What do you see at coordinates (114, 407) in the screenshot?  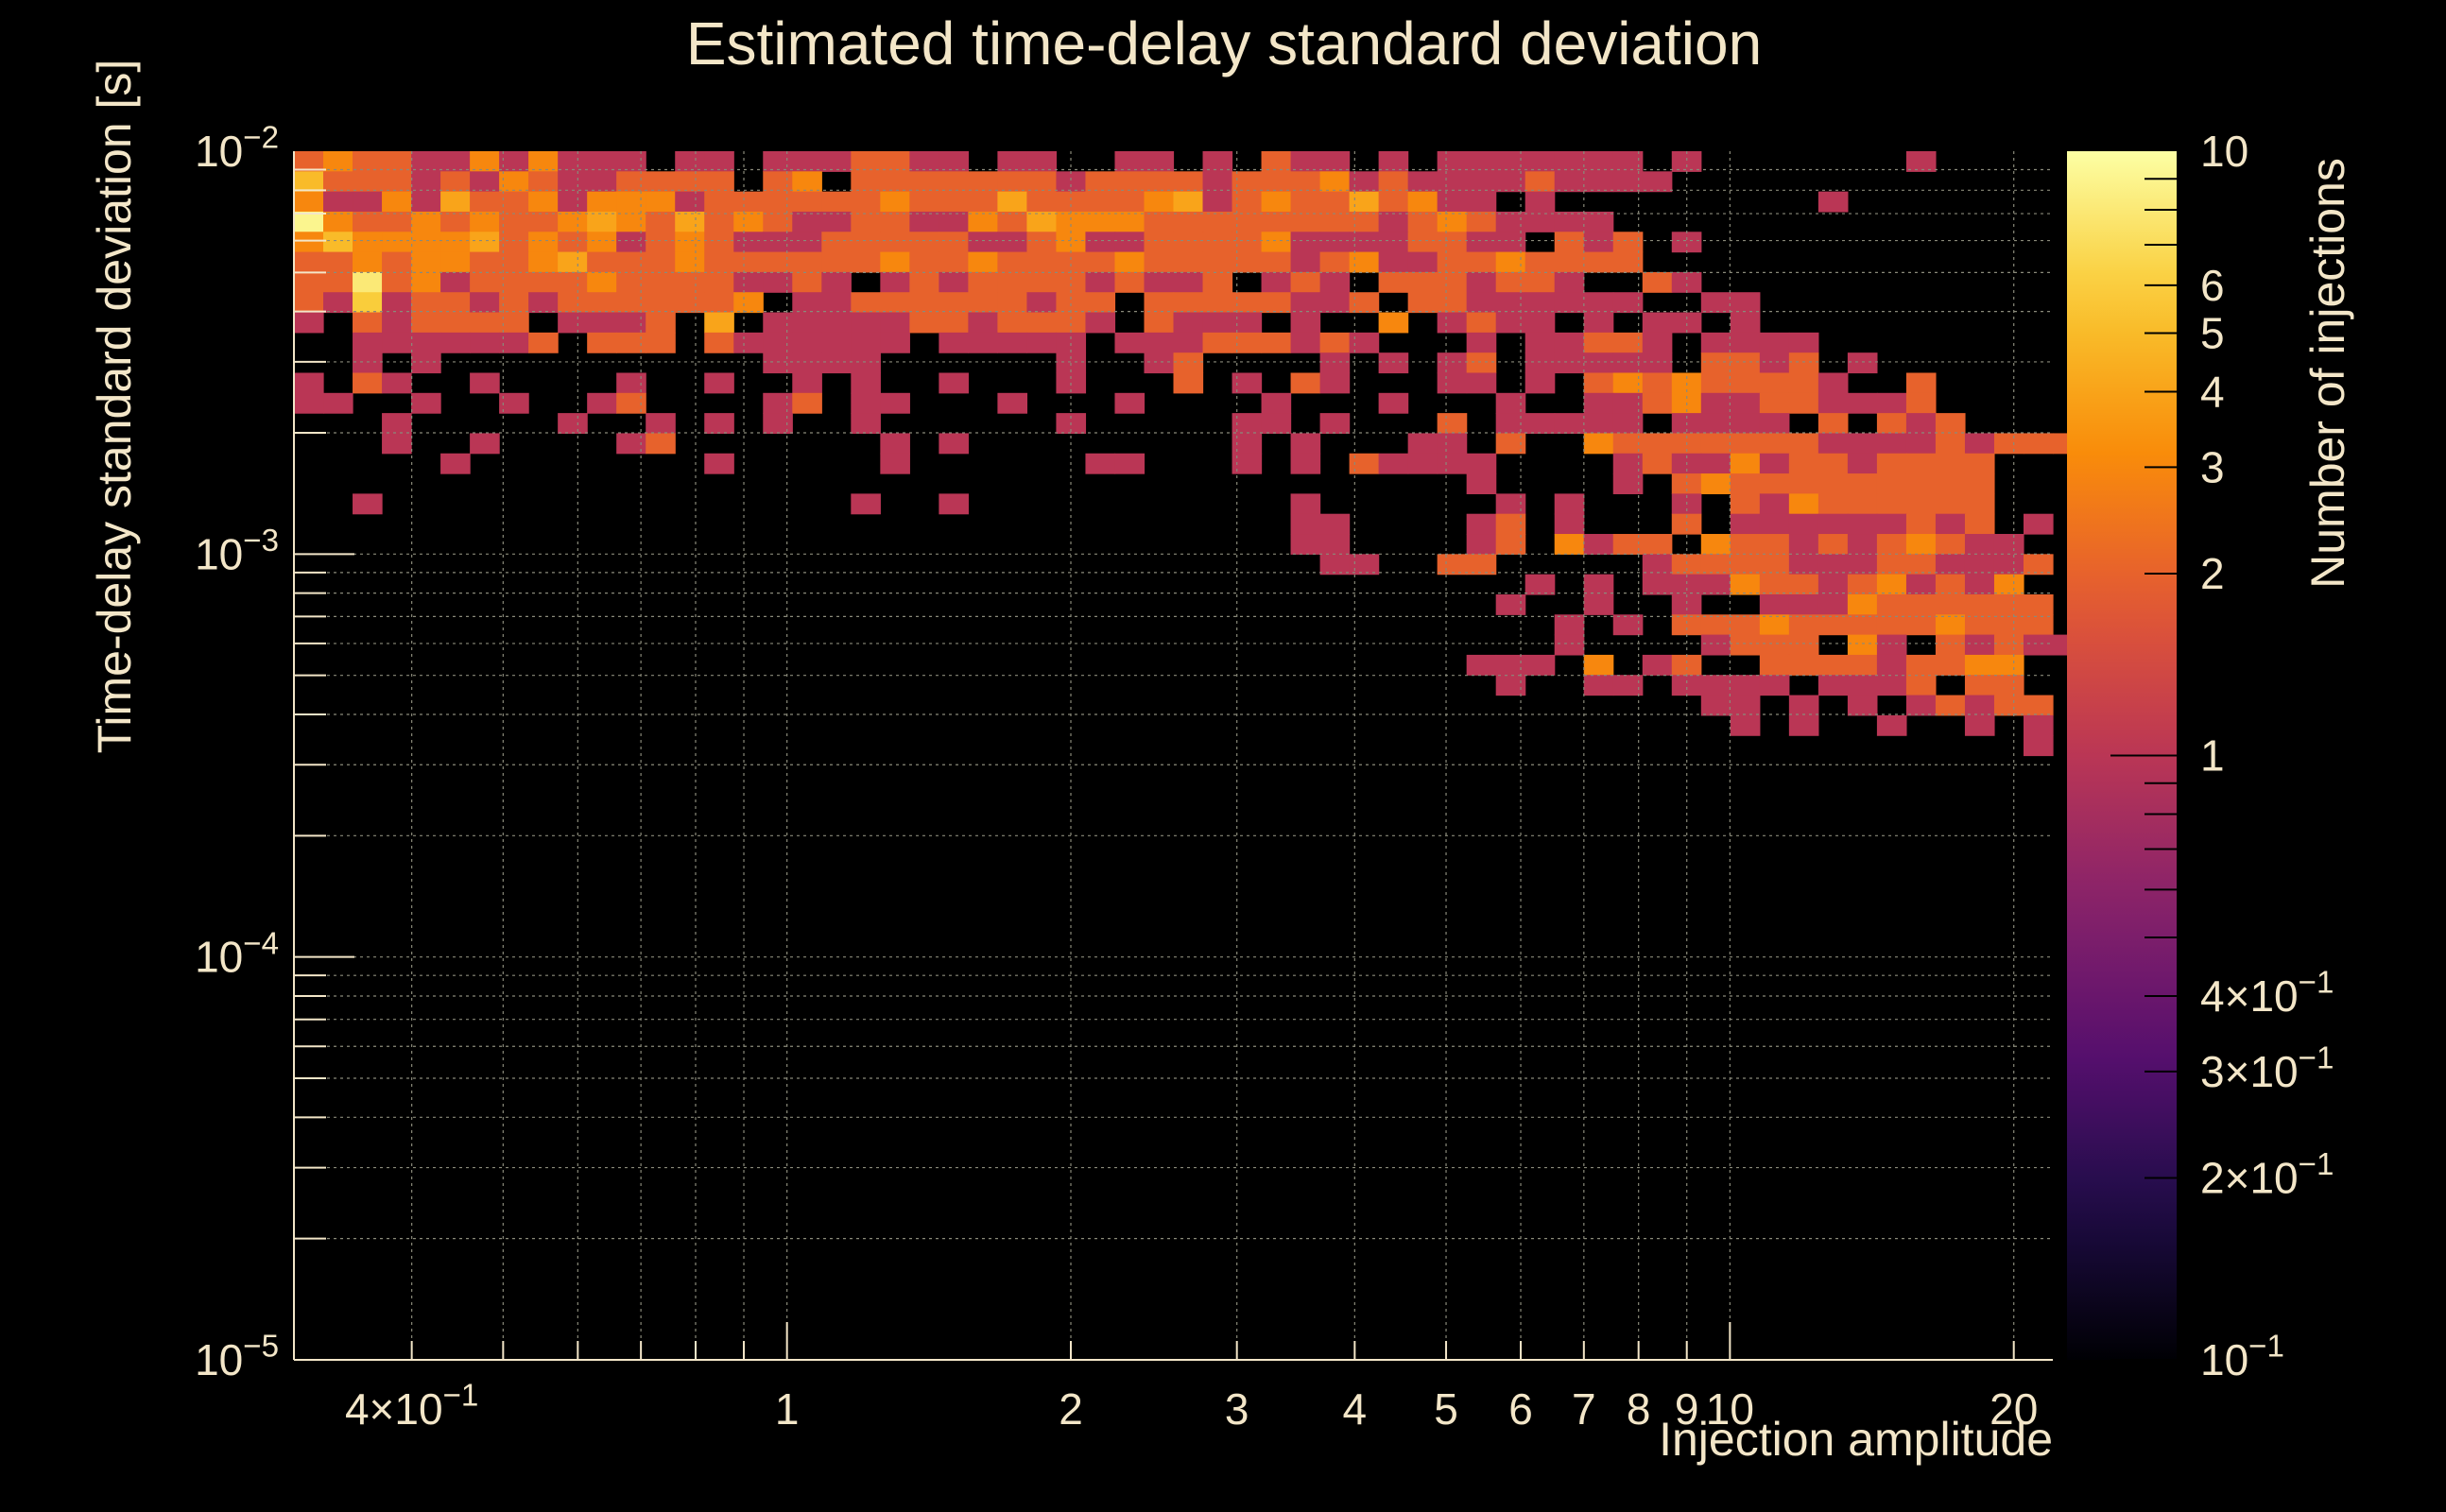 I see `y-axis-label: Time-delay standard deviation [s]` at bounding box center [114, 407].